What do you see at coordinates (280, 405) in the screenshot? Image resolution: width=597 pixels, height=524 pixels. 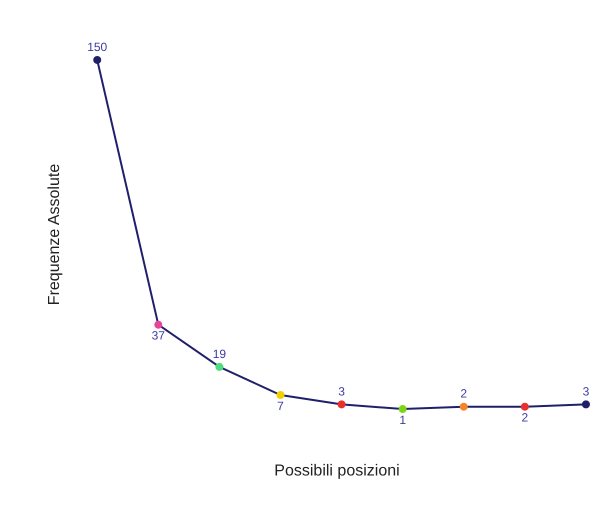 I see `data-label: 7` at bounding box center [280, 405].